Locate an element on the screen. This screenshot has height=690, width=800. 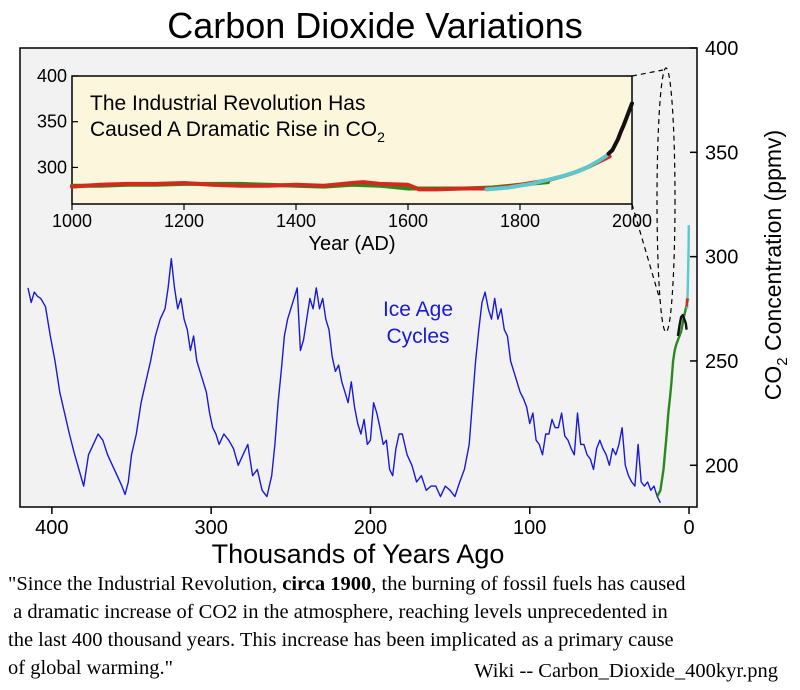
inset-x-tick-label: 1000 is located at coordinates (72, 221).